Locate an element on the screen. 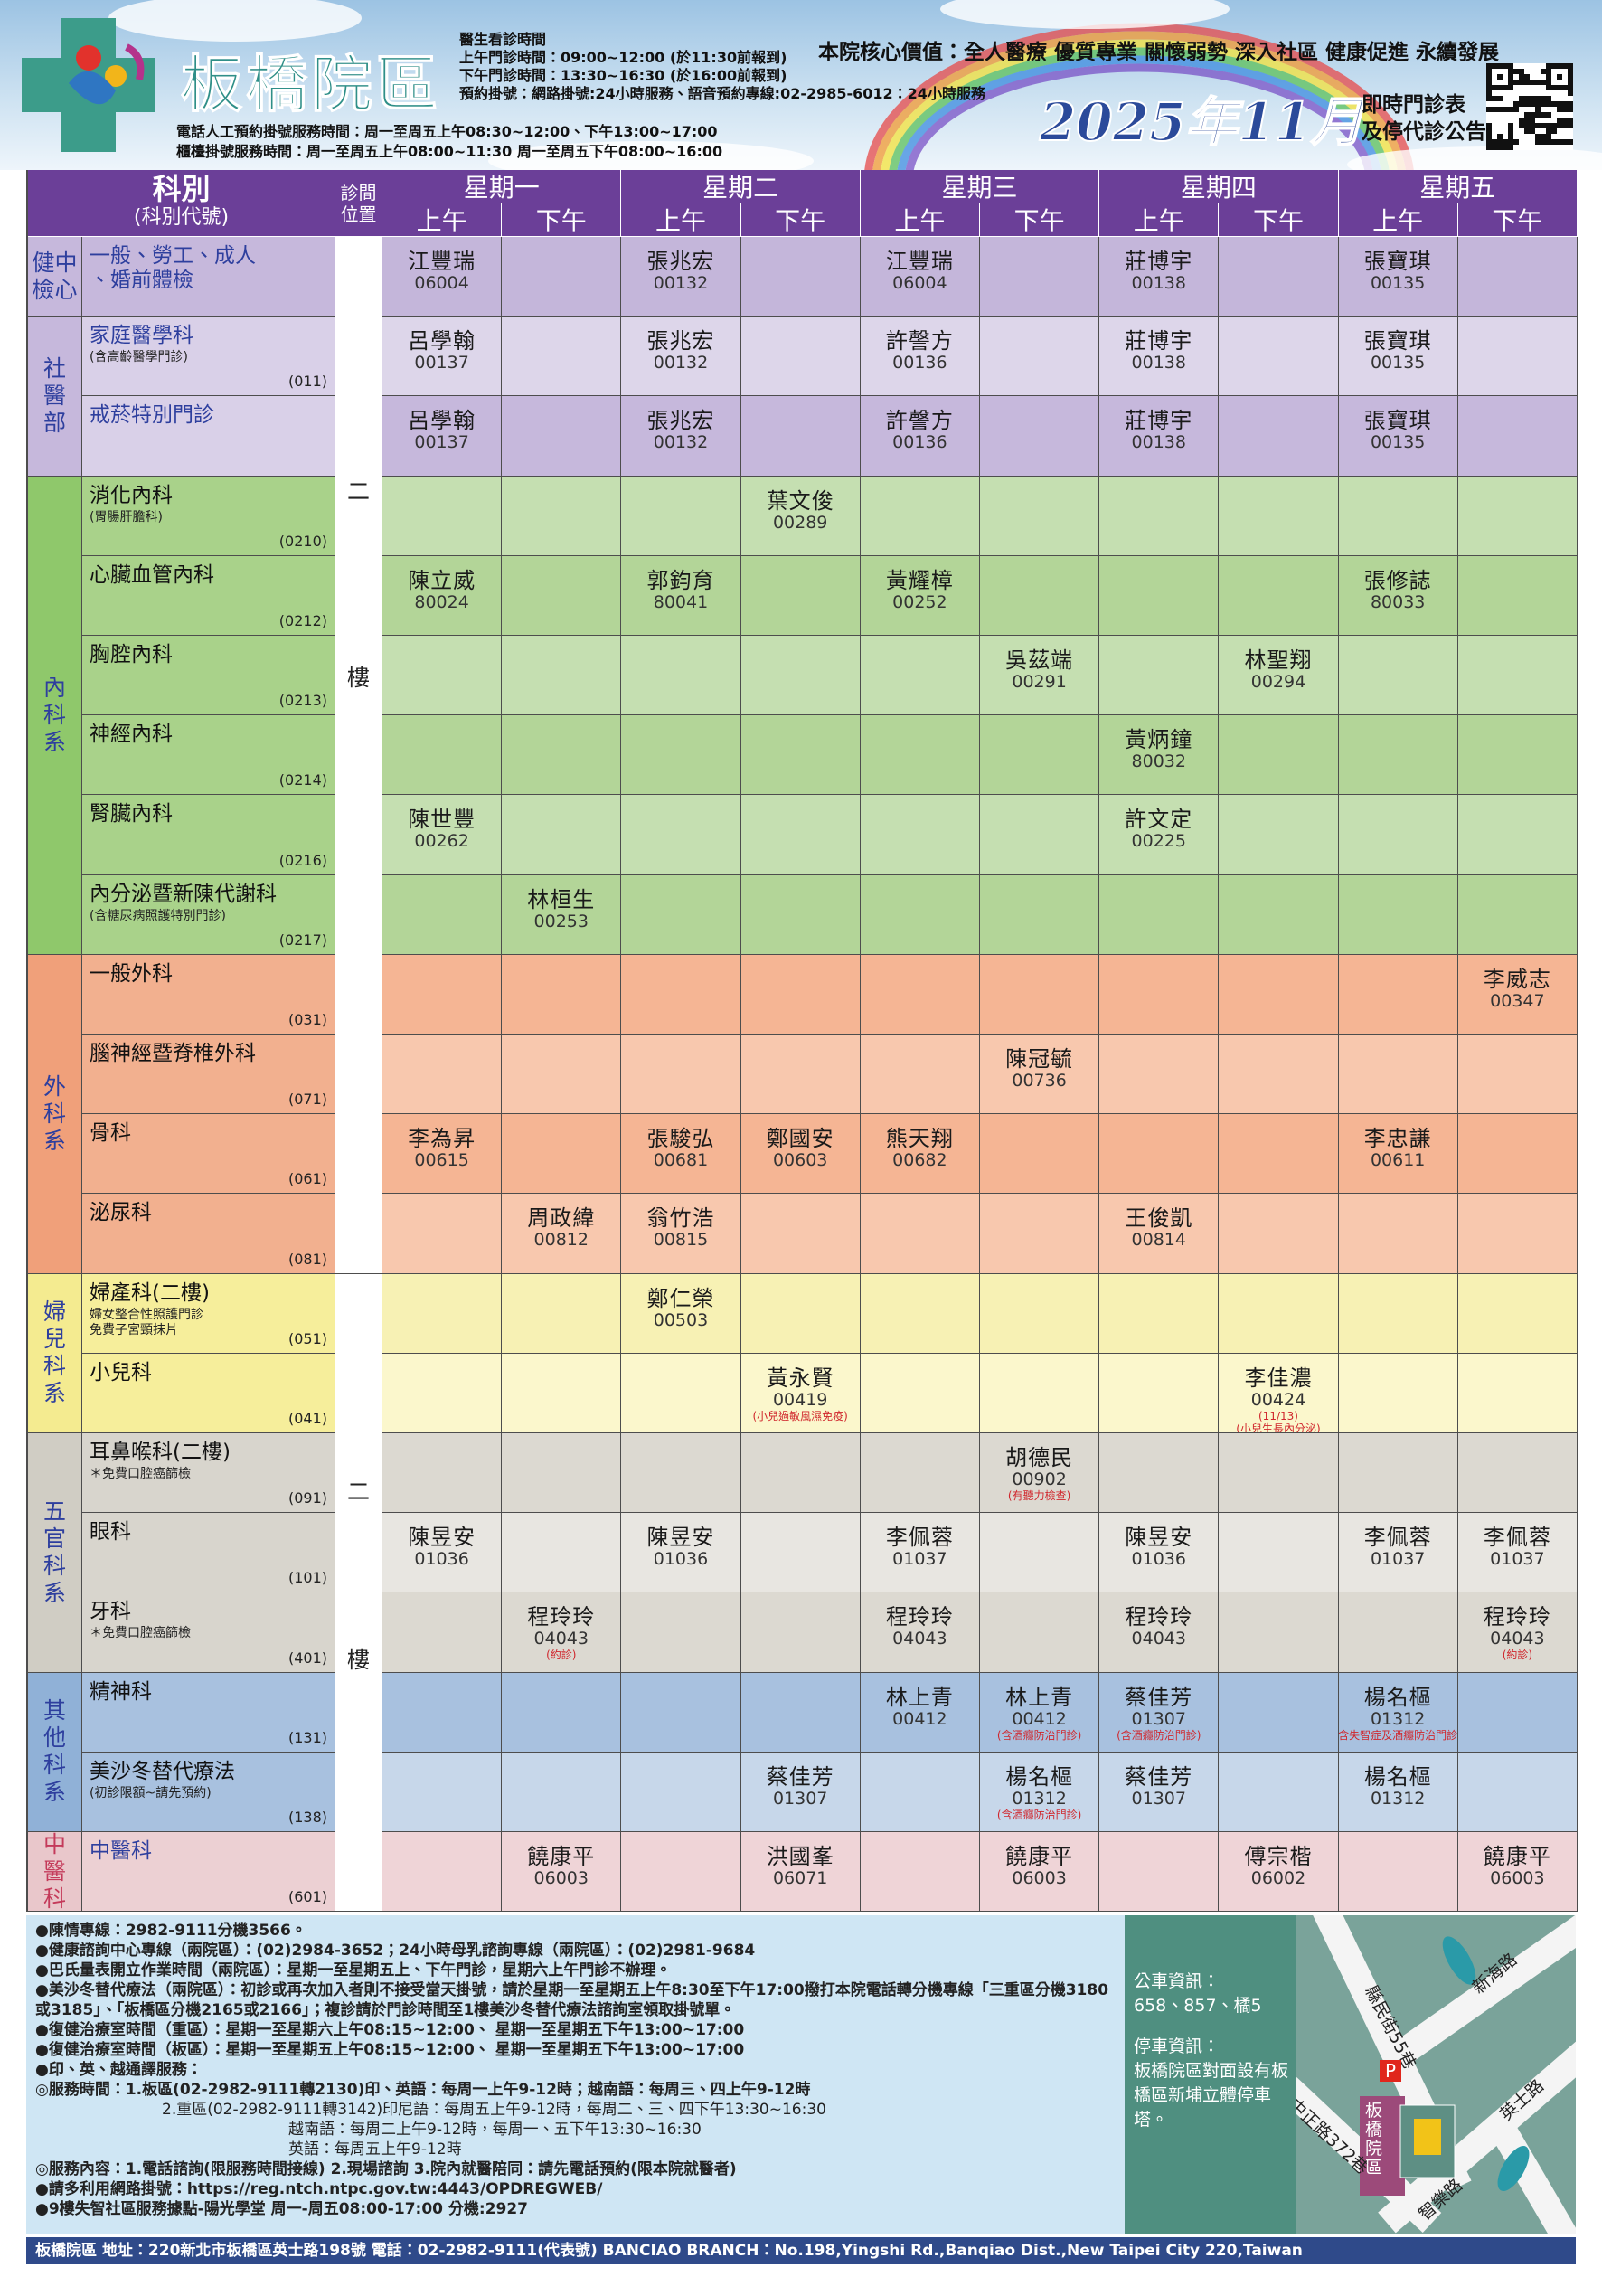 This screenshot has width=1602, height=2296. doctor-name: 蔡佳芳 is located at coordinates (800, 1776).